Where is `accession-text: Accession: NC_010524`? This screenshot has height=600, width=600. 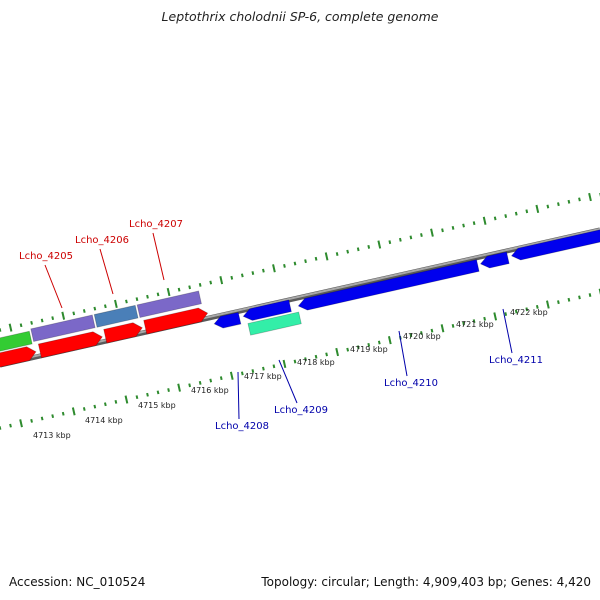
accession-text: Accession: NC_010524 is located at coordinates (77, 582).